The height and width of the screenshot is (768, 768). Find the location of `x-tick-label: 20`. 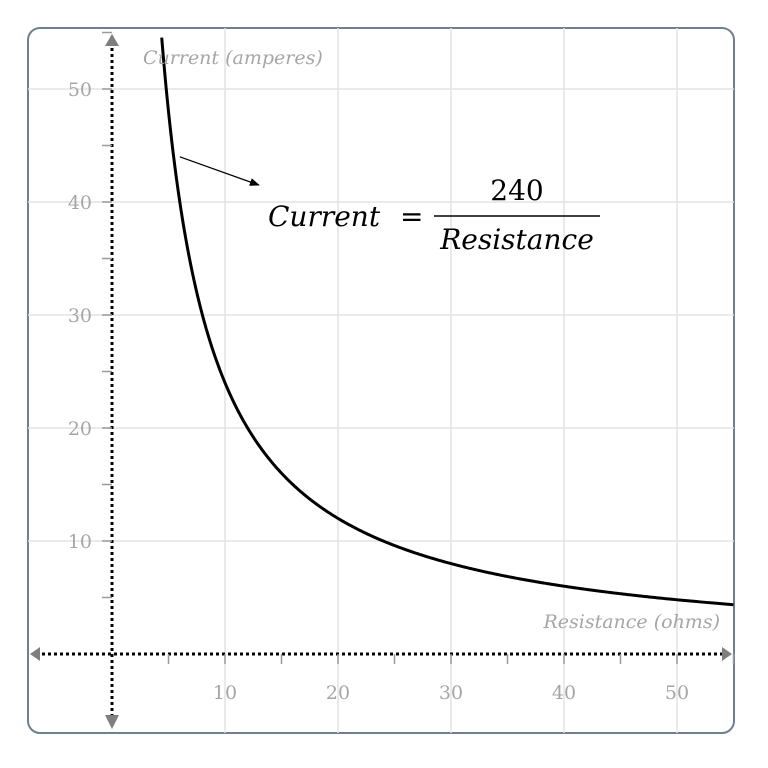

x-tick-label: 20 is located at coordinates (338, 693).